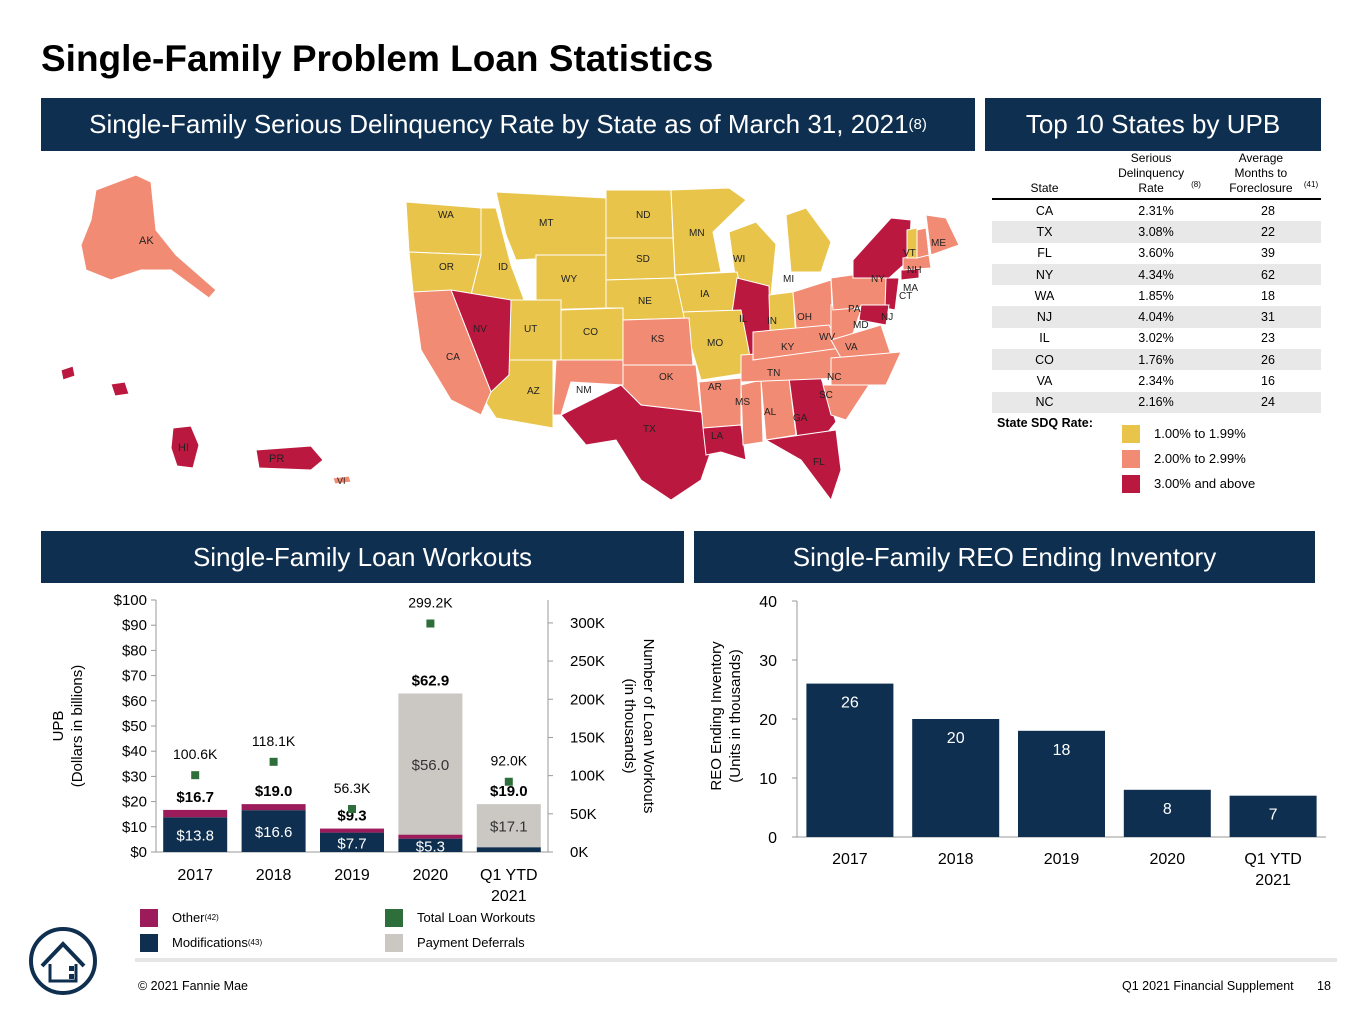 This screenshot has height=1024, width=1365. Describe the element at coordinates (1156, 360) in the screenshot. I see `cell-rate: 1.76%` at that location.